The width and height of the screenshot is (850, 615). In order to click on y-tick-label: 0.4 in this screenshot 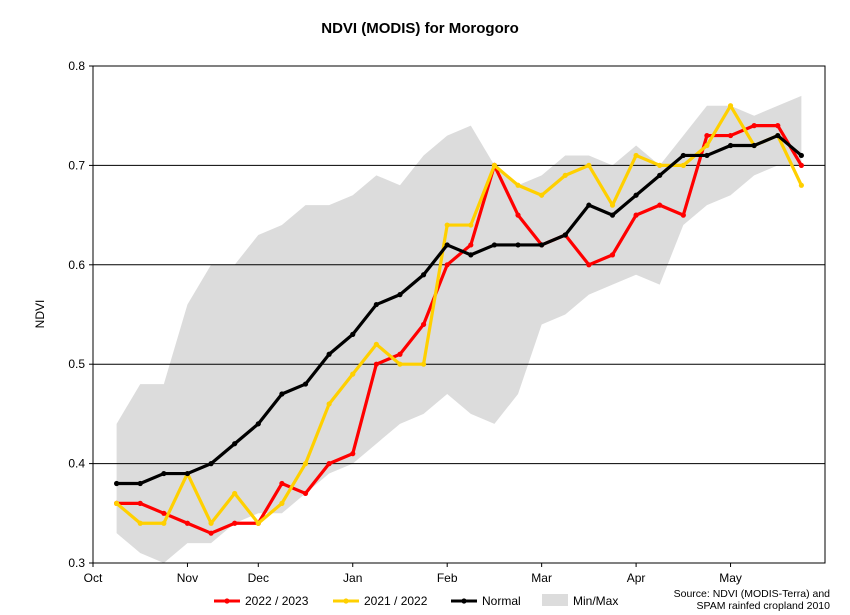, I will do `click(76, 464)`.